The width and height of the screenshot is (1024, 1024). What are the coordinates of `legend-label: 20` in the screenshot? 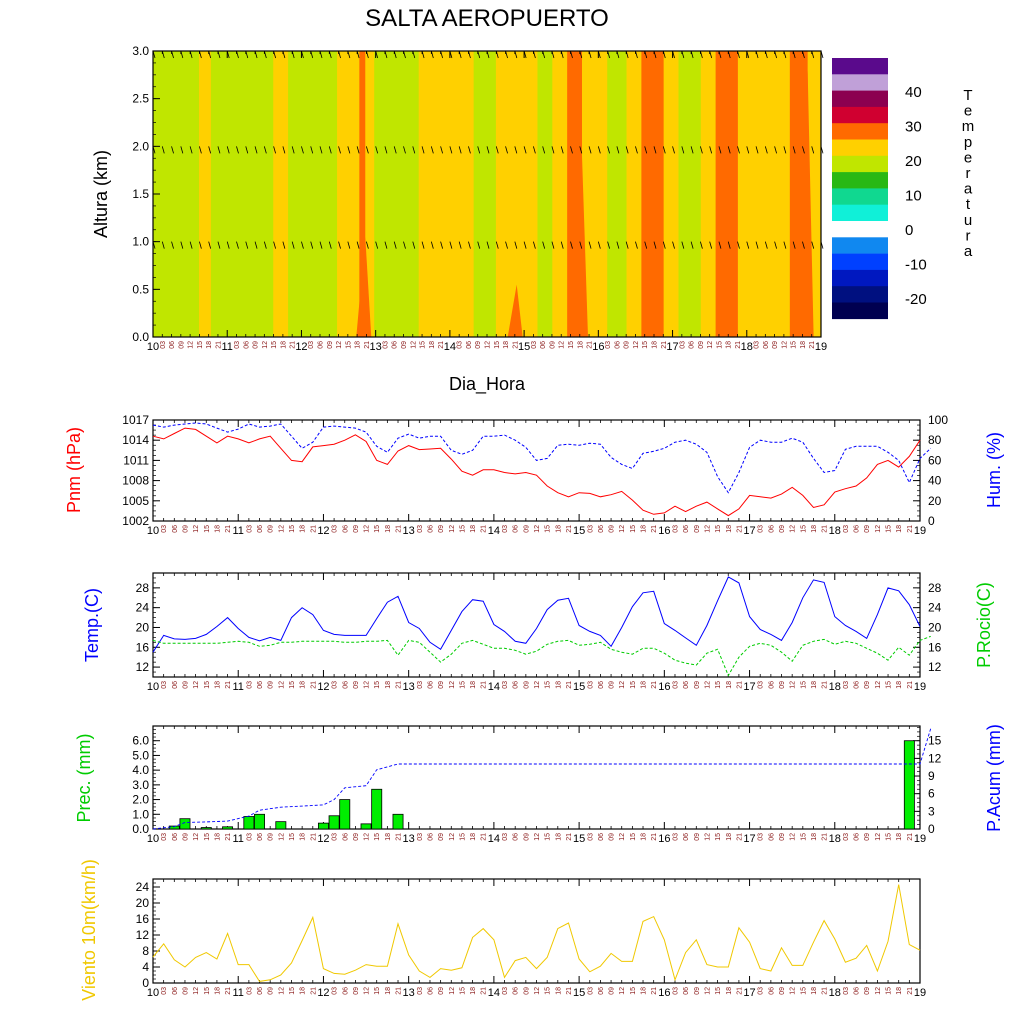 It's located at (913, 161).